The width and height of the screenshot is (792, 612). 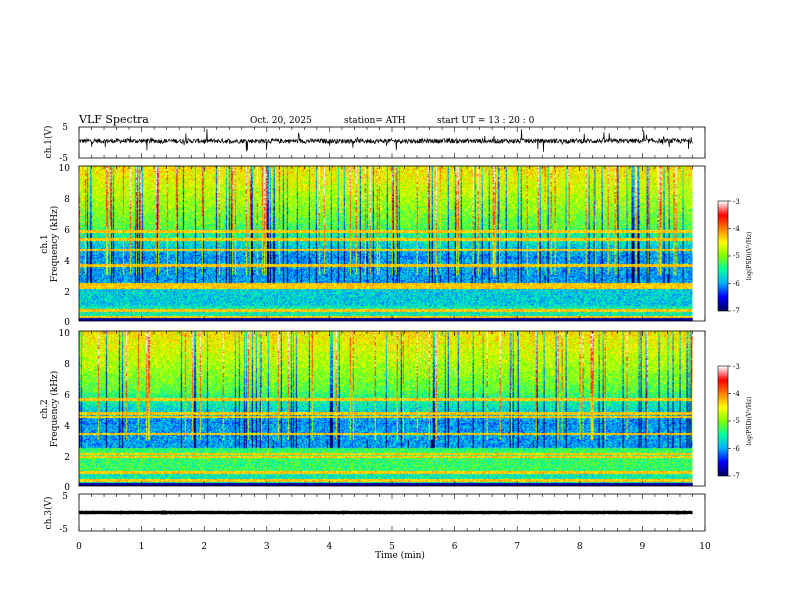 I want to click on xtick-5: 5, so click(x=392, y=547).